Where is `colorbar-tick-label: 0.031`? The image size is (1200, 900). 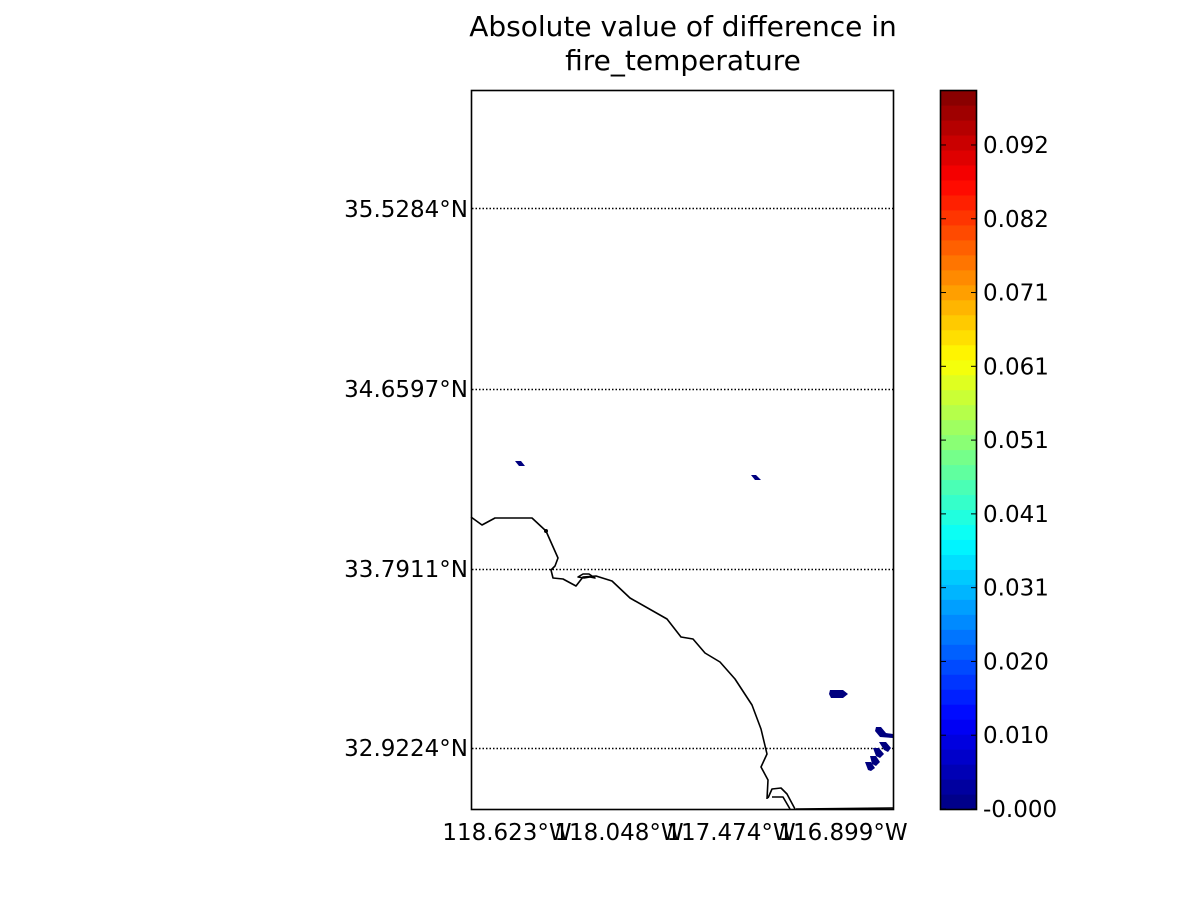
colorbar-tick-label: 0.031 is located at coordinates (1016, 589).